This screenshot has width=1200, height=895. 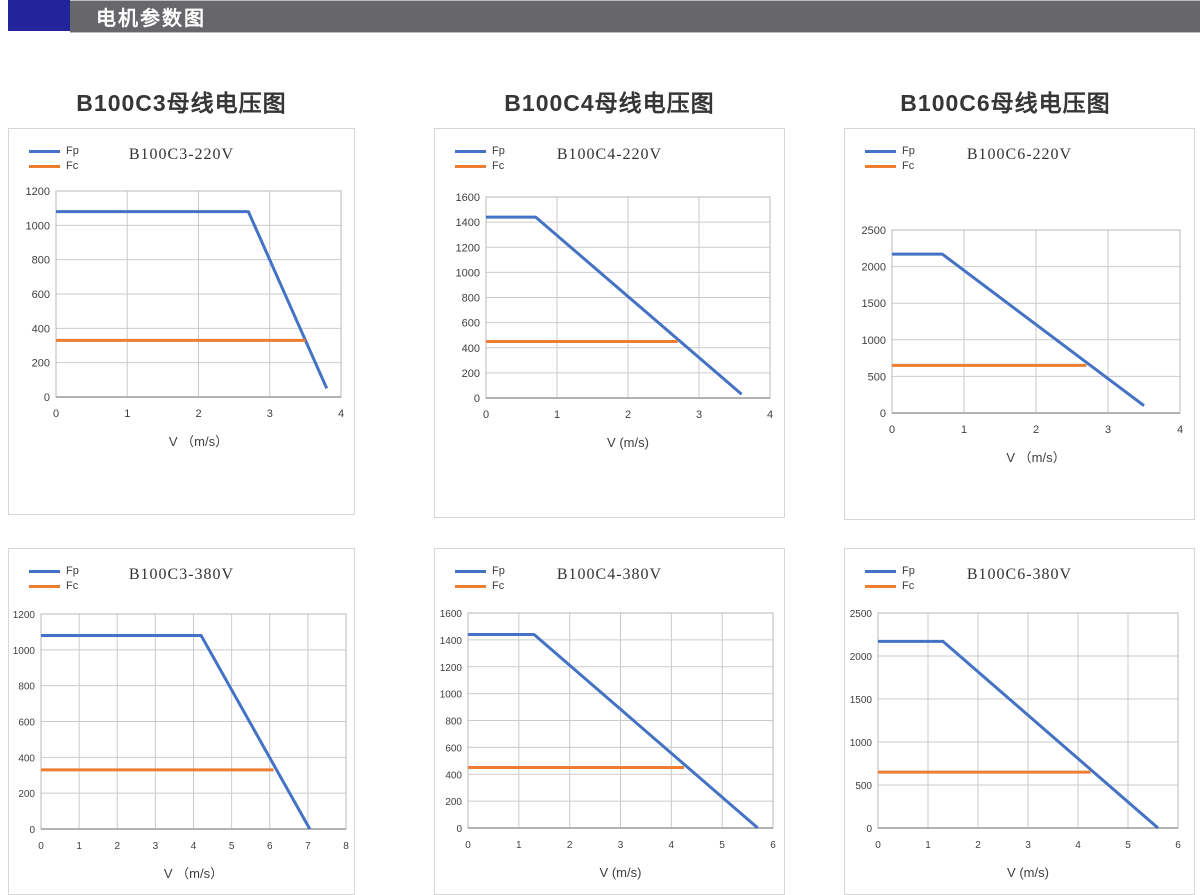 I want to click on x-tick-labels: 0 1 2 3 4, so click(x=628, y=415).